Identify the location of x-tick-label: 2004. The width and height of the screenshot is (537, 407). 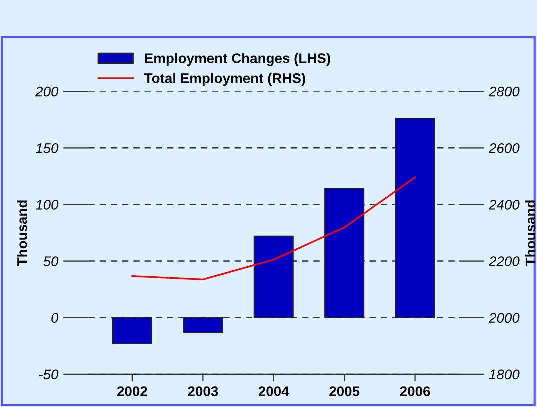
(274, 391).